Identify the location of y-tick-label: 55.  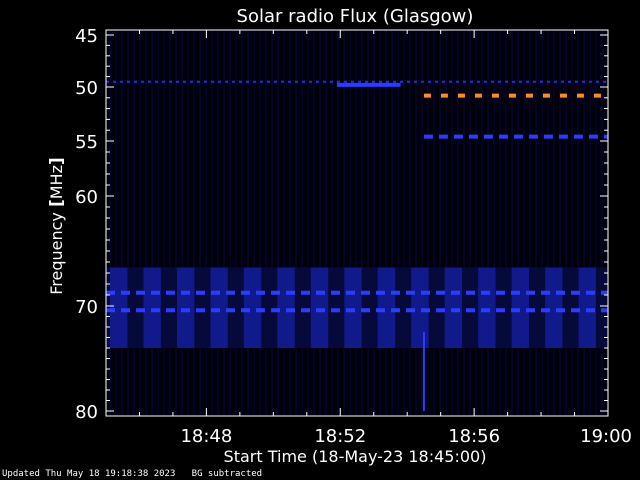
(86, 142).